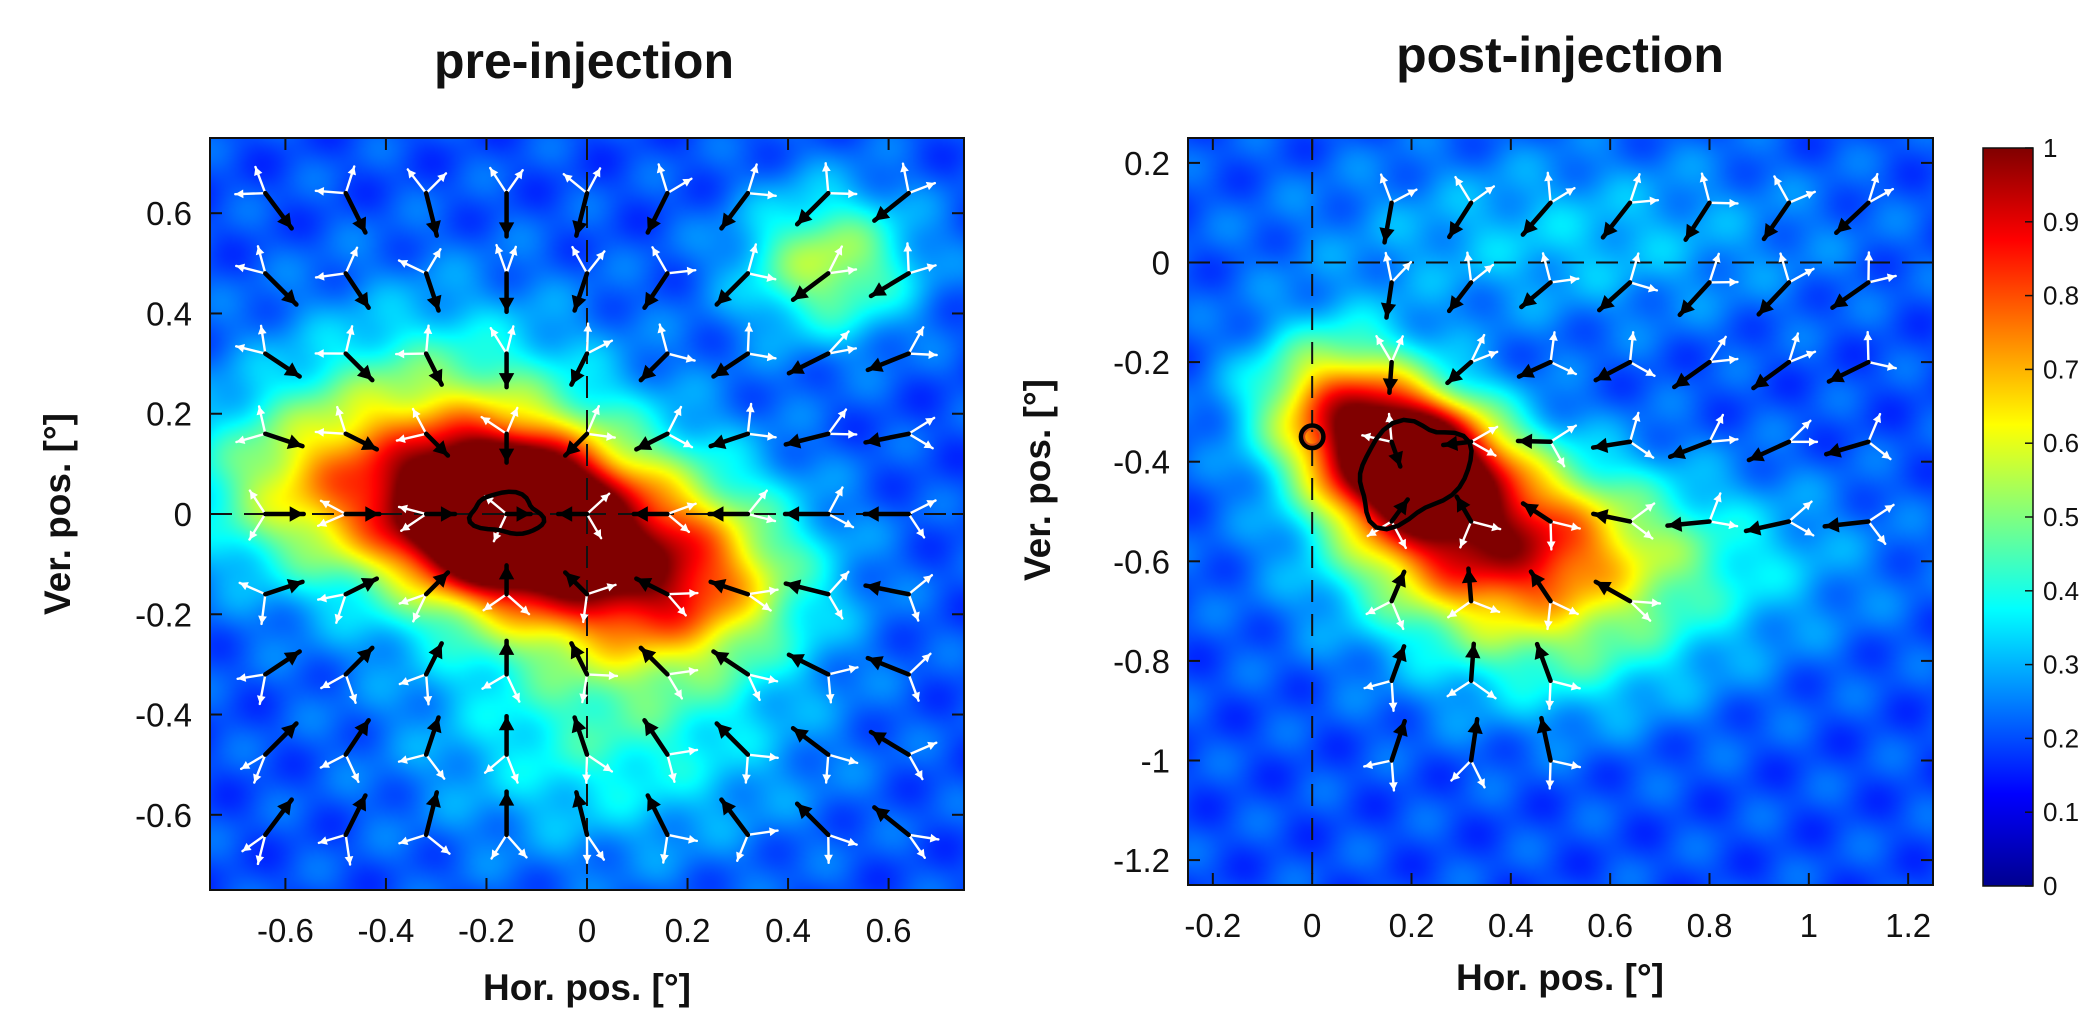 The width and height of the screenshot is (2084, 1020). I want to click on y-axis-label: Ver. pos. [°], so click(1037, 480).